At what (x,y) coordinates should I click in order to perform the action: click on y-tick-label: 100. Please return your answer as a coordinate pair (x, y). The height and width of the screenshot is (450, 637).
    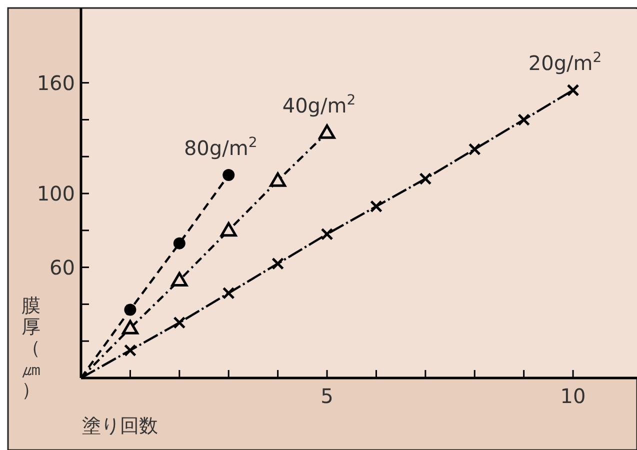
    Looking at the image, I should click on (55, 194).